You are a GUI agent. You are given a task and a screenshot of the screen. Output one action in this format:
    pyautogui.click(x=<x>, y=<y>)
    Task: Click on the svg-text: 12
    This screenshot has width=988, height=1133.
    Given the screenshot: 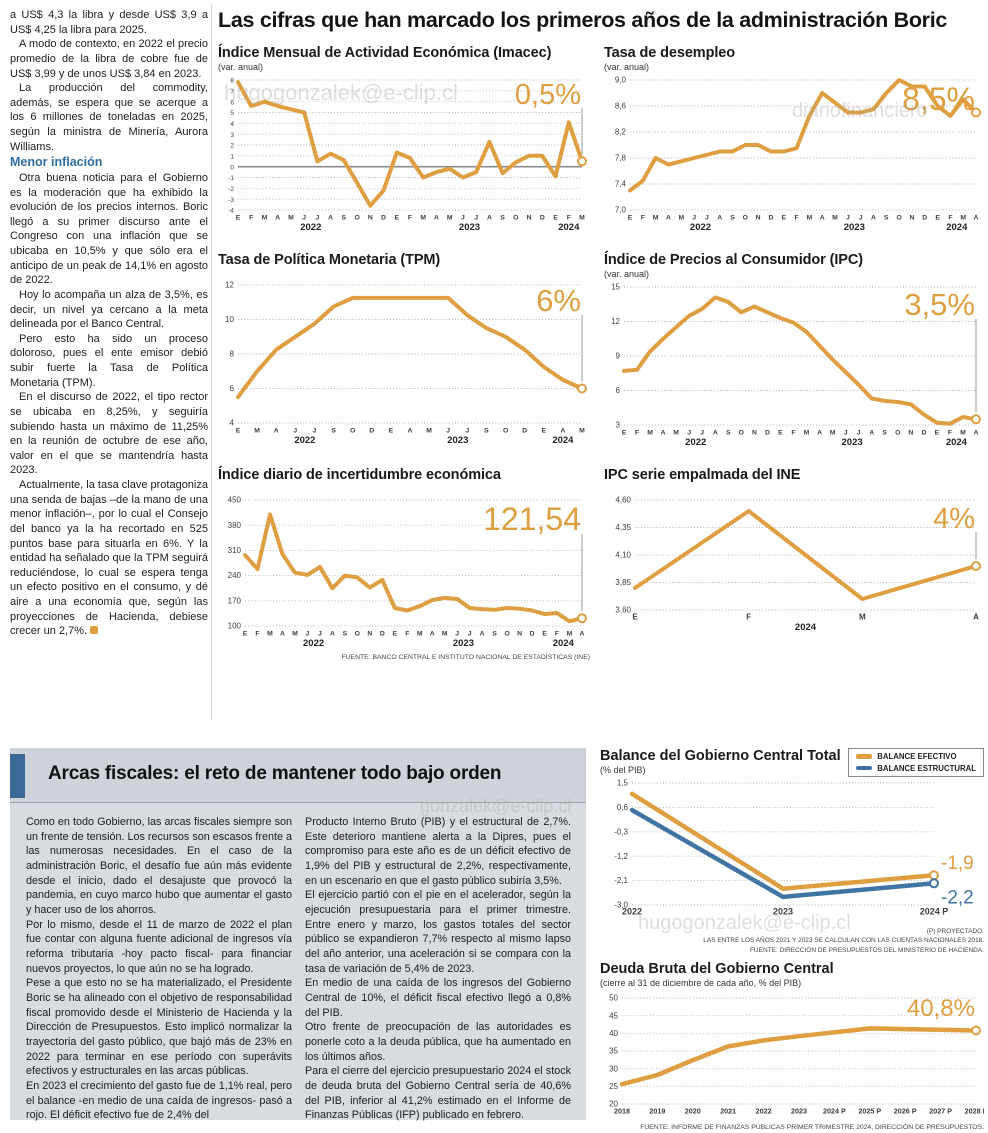 What is the action you would take?
    pyautogui.click(x=229, y=285)
    